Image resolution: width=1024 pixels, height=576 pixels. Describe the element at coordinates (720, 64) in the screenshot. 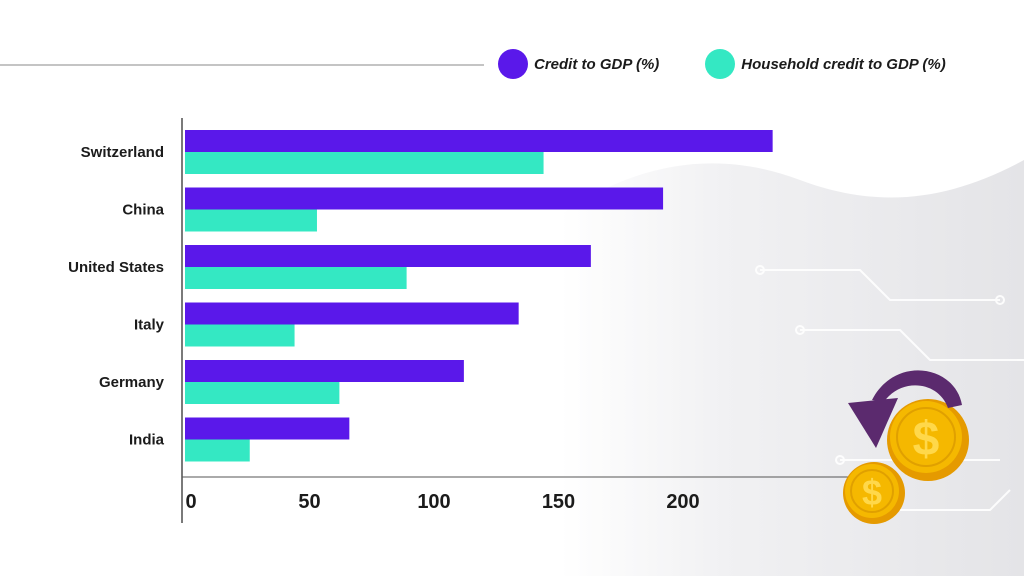

I see `legend-swatch-household` at that location.